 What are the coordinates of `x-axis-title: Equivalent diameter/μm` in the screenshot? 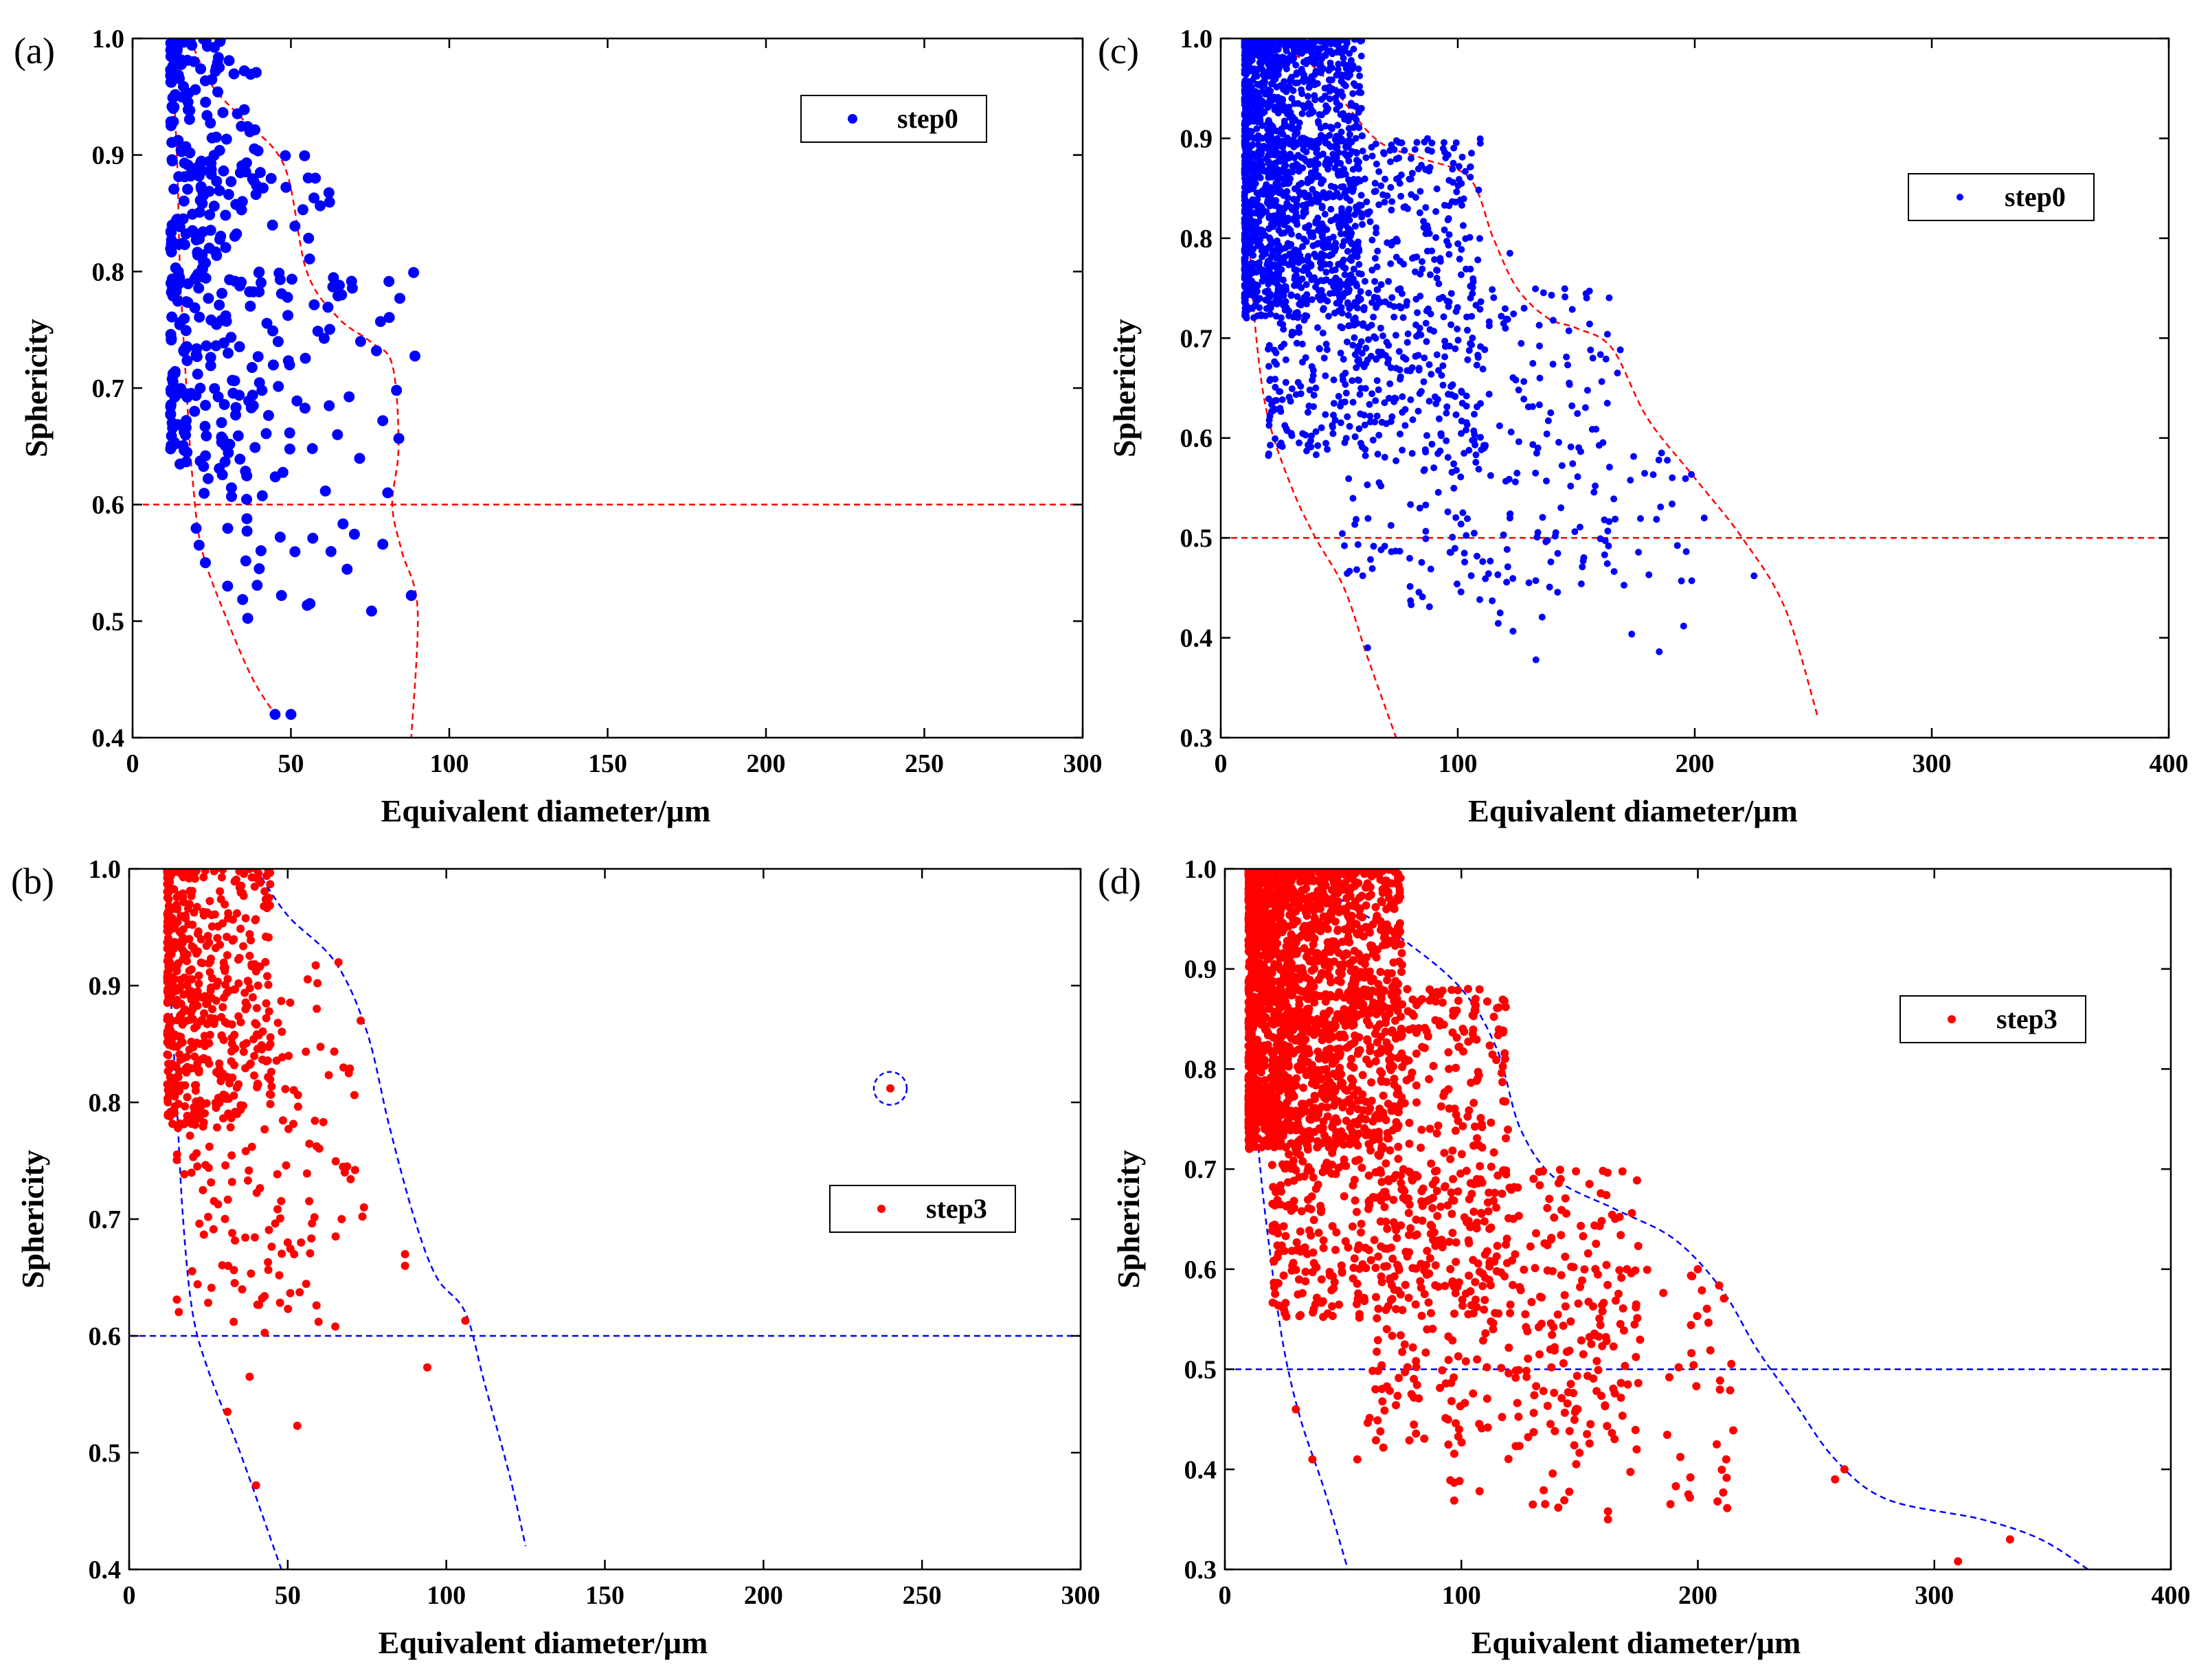 It's located at (1633, 810).